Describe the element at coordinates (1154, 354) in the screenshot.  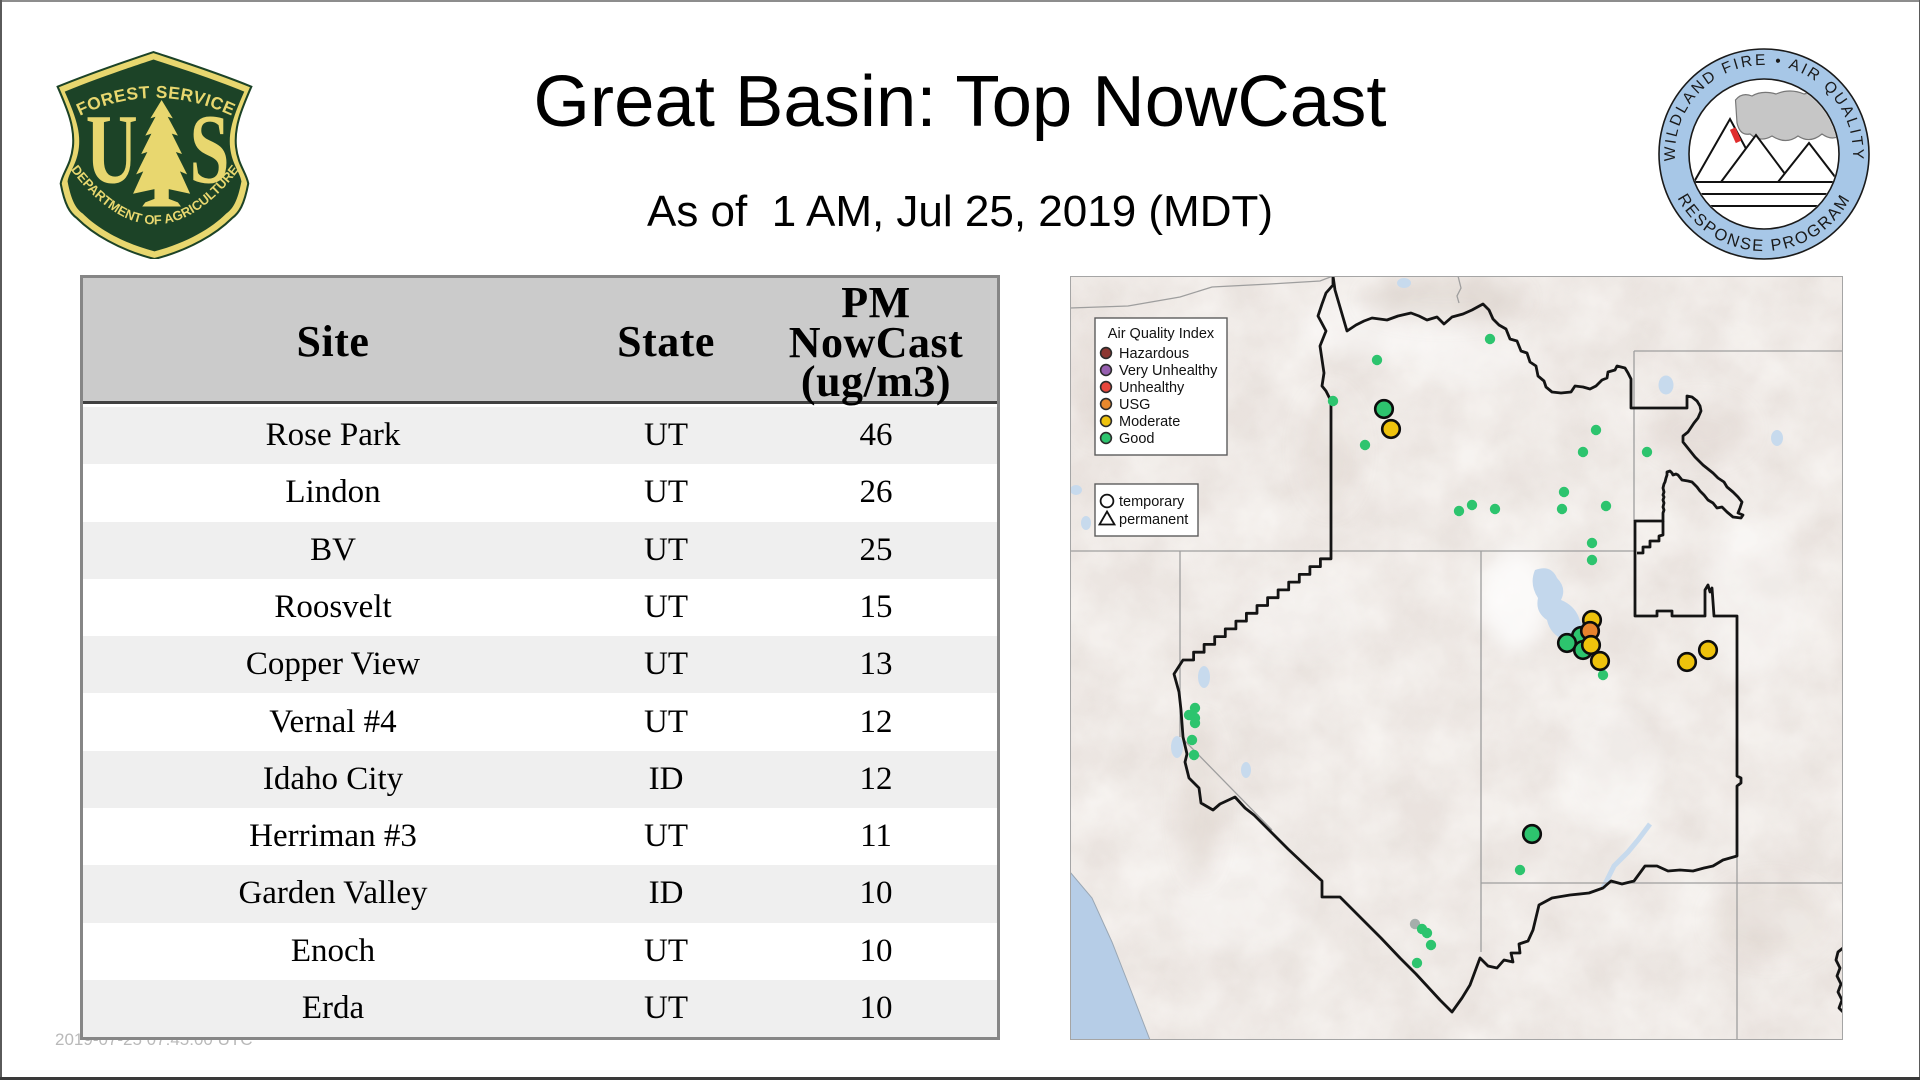
I see `svg-text: Hazardous` at that location.